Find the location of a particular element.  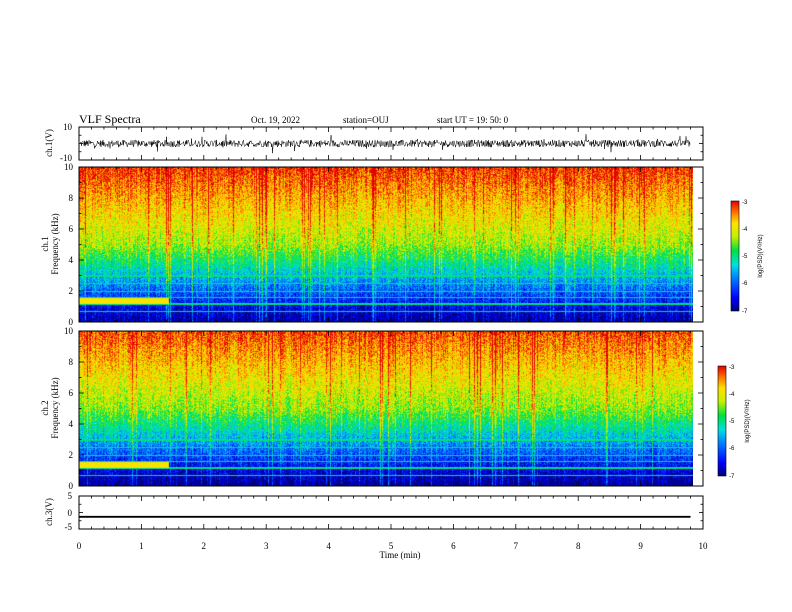

ch3-ytick-bottom: -5 is located at coordinates (69, 527).